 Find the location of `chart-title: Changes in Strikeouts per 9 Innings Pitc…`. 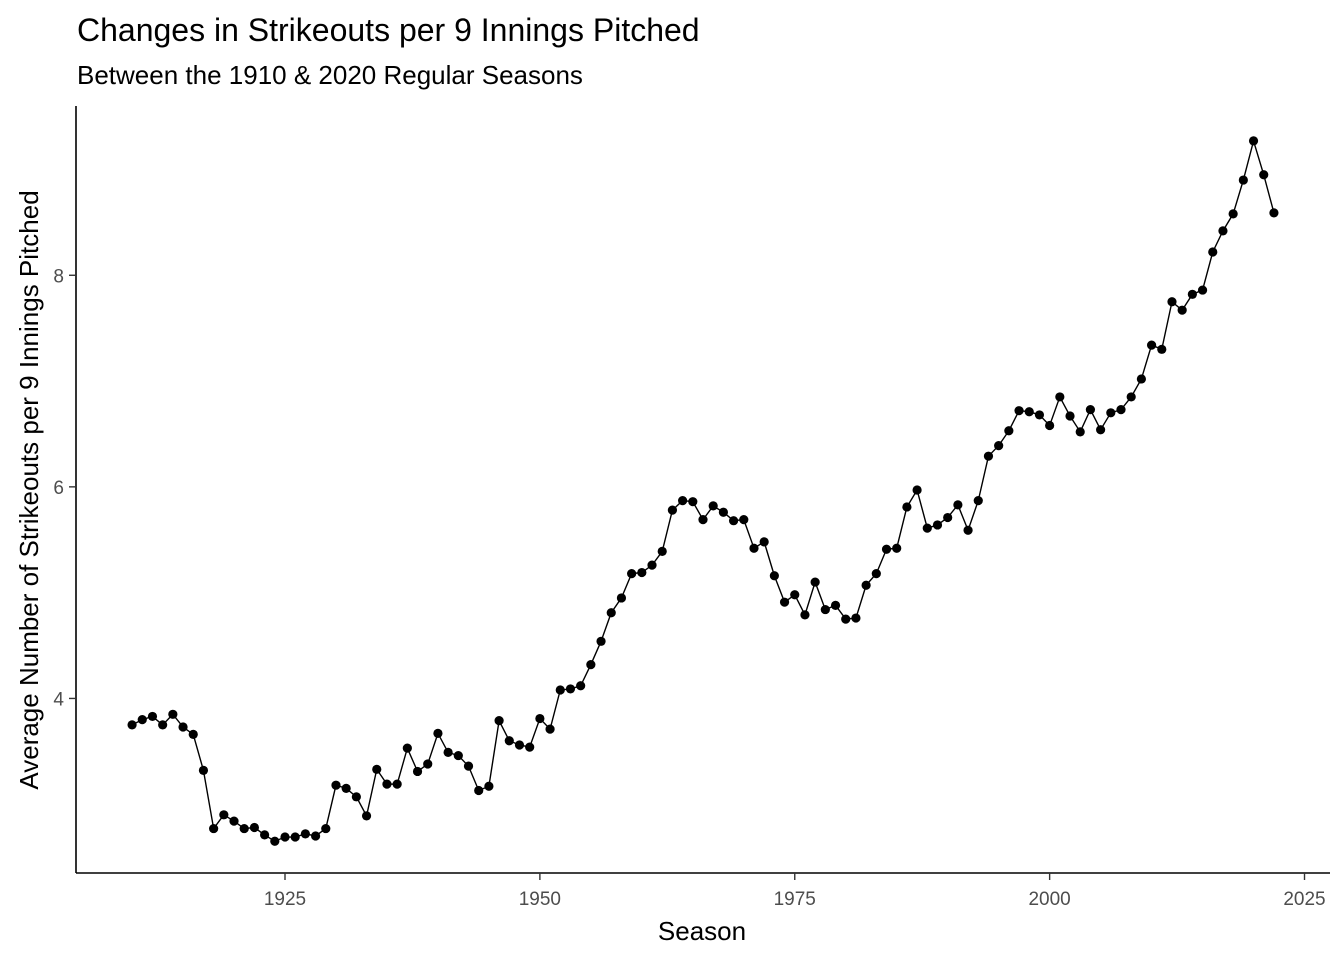

chart-title: Changes in Strikeouts per 9 Innings Pitc… is located at coordinates (388, 30).